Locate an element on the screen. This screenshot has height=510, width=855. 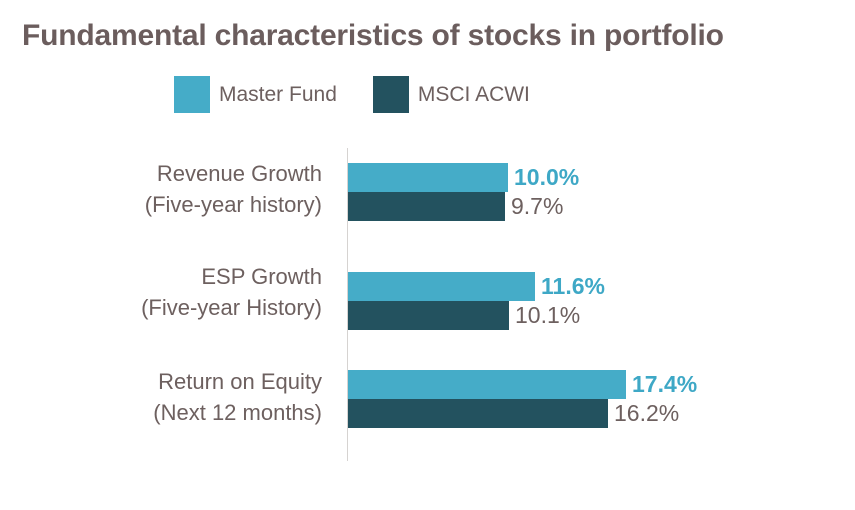
legend-item-master-fund: Master Fund is located at coordinates (255, 94).